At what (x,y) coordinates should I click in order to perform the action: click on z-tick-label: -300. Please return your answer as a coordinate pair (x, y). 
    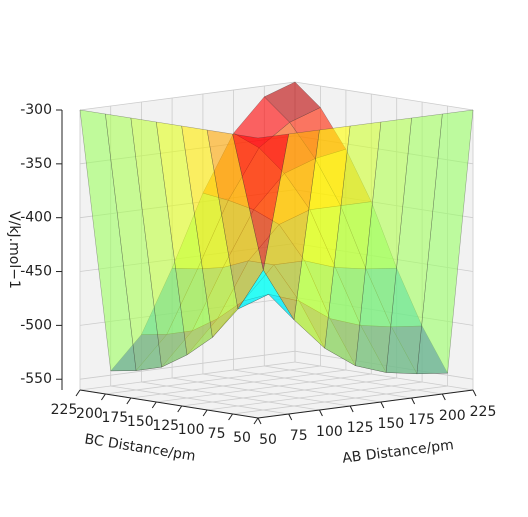
    Looking at the image, I should click on (36, 110).